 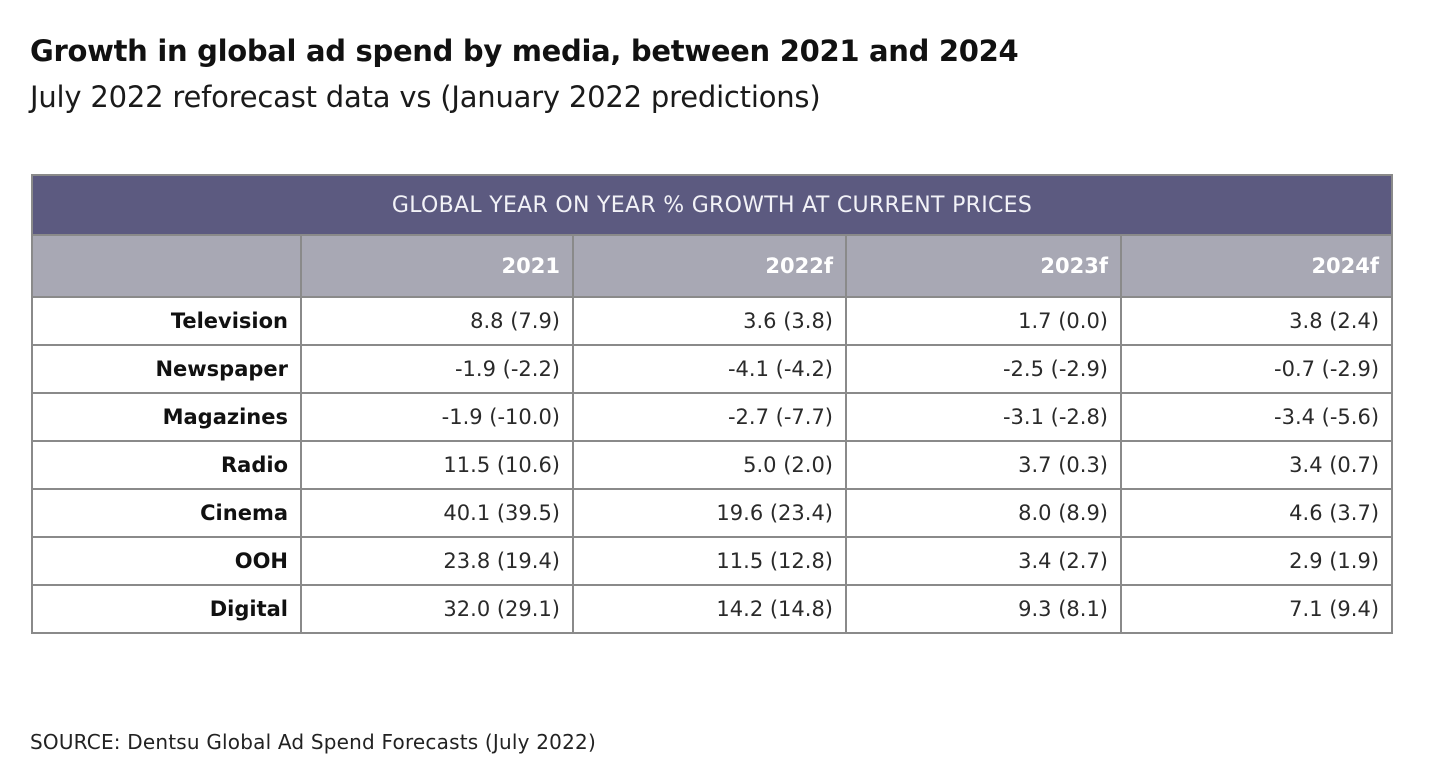 What do you see at coordinates (983, 266) in the screenshot?
I see `column-header: 2023f` at bounding box center [983, 266].